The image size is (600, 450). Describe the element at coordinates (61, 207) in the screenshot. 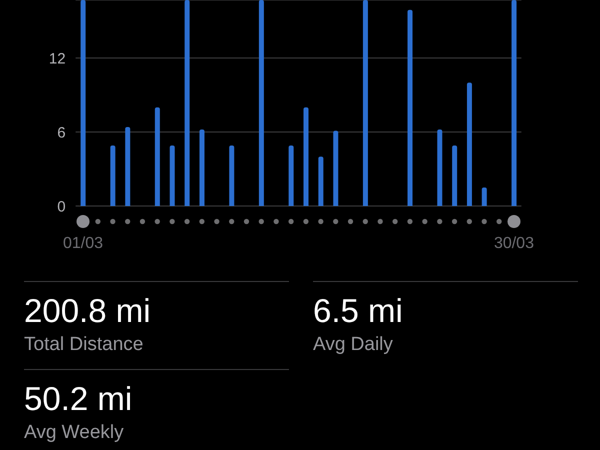

I see `y-tick-label: 0` at that location.